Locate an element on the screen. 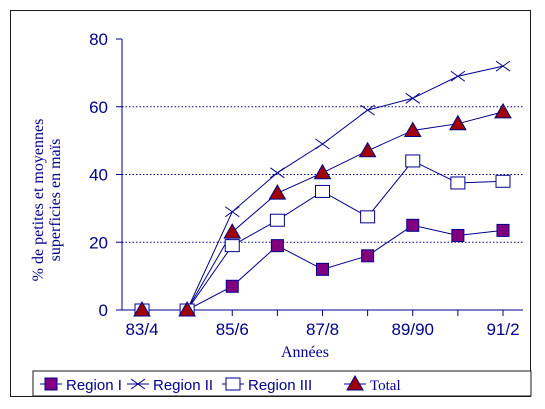 This screenshot has width=545, height=409. legend-box is located at coordinates (282, 383).